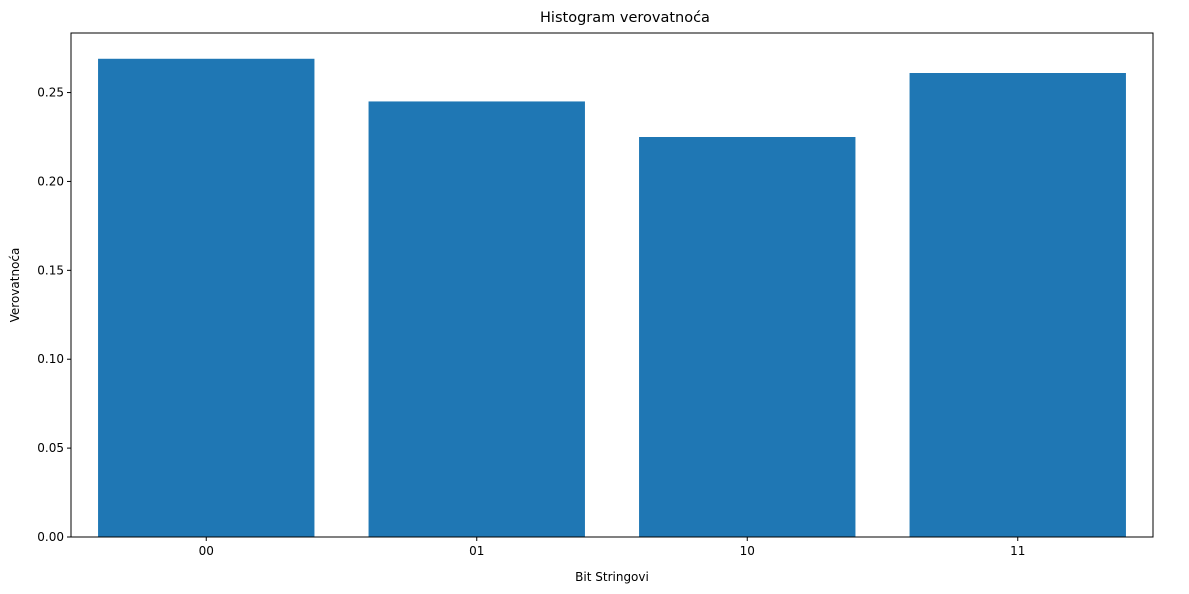 This screenshot has height=594, width=1189. Describe the element at coordinates (747, 551) in the screenshot. I see `x-tick-label: 10` at that location.